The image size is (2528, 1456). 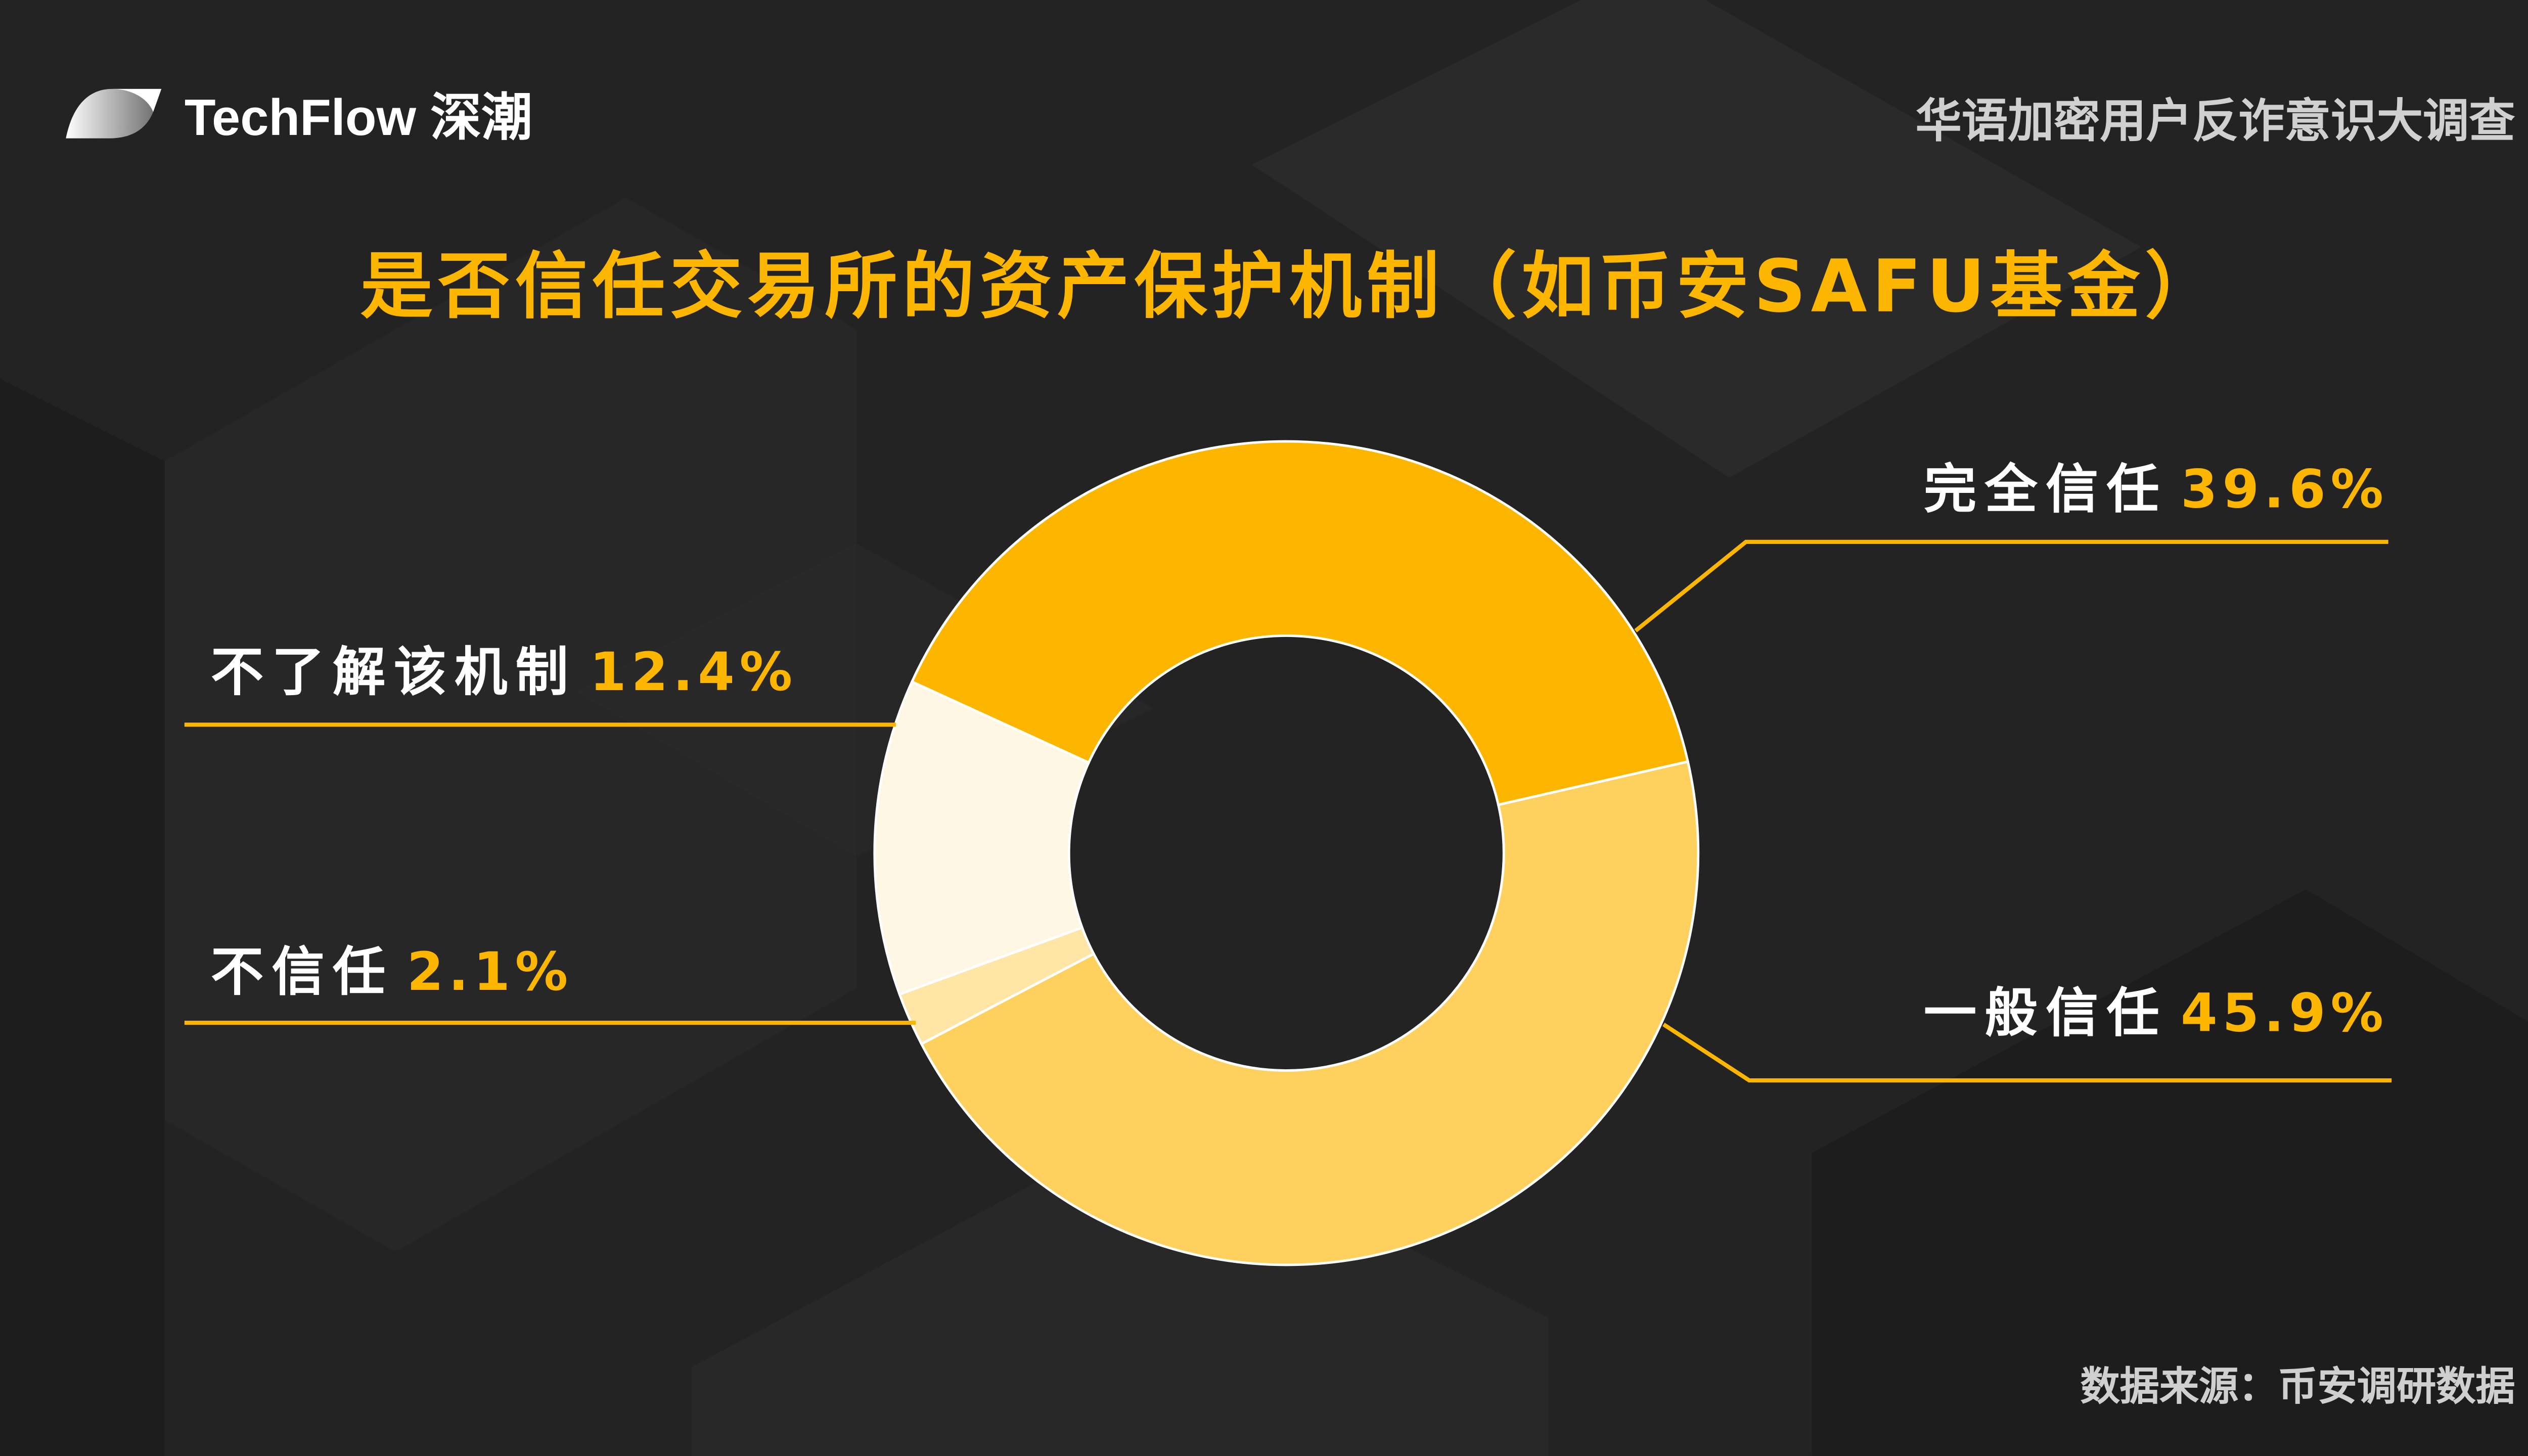 I want to click on slice-label-1: 一般信任 45.9%, so click(x=2156, y=1010).